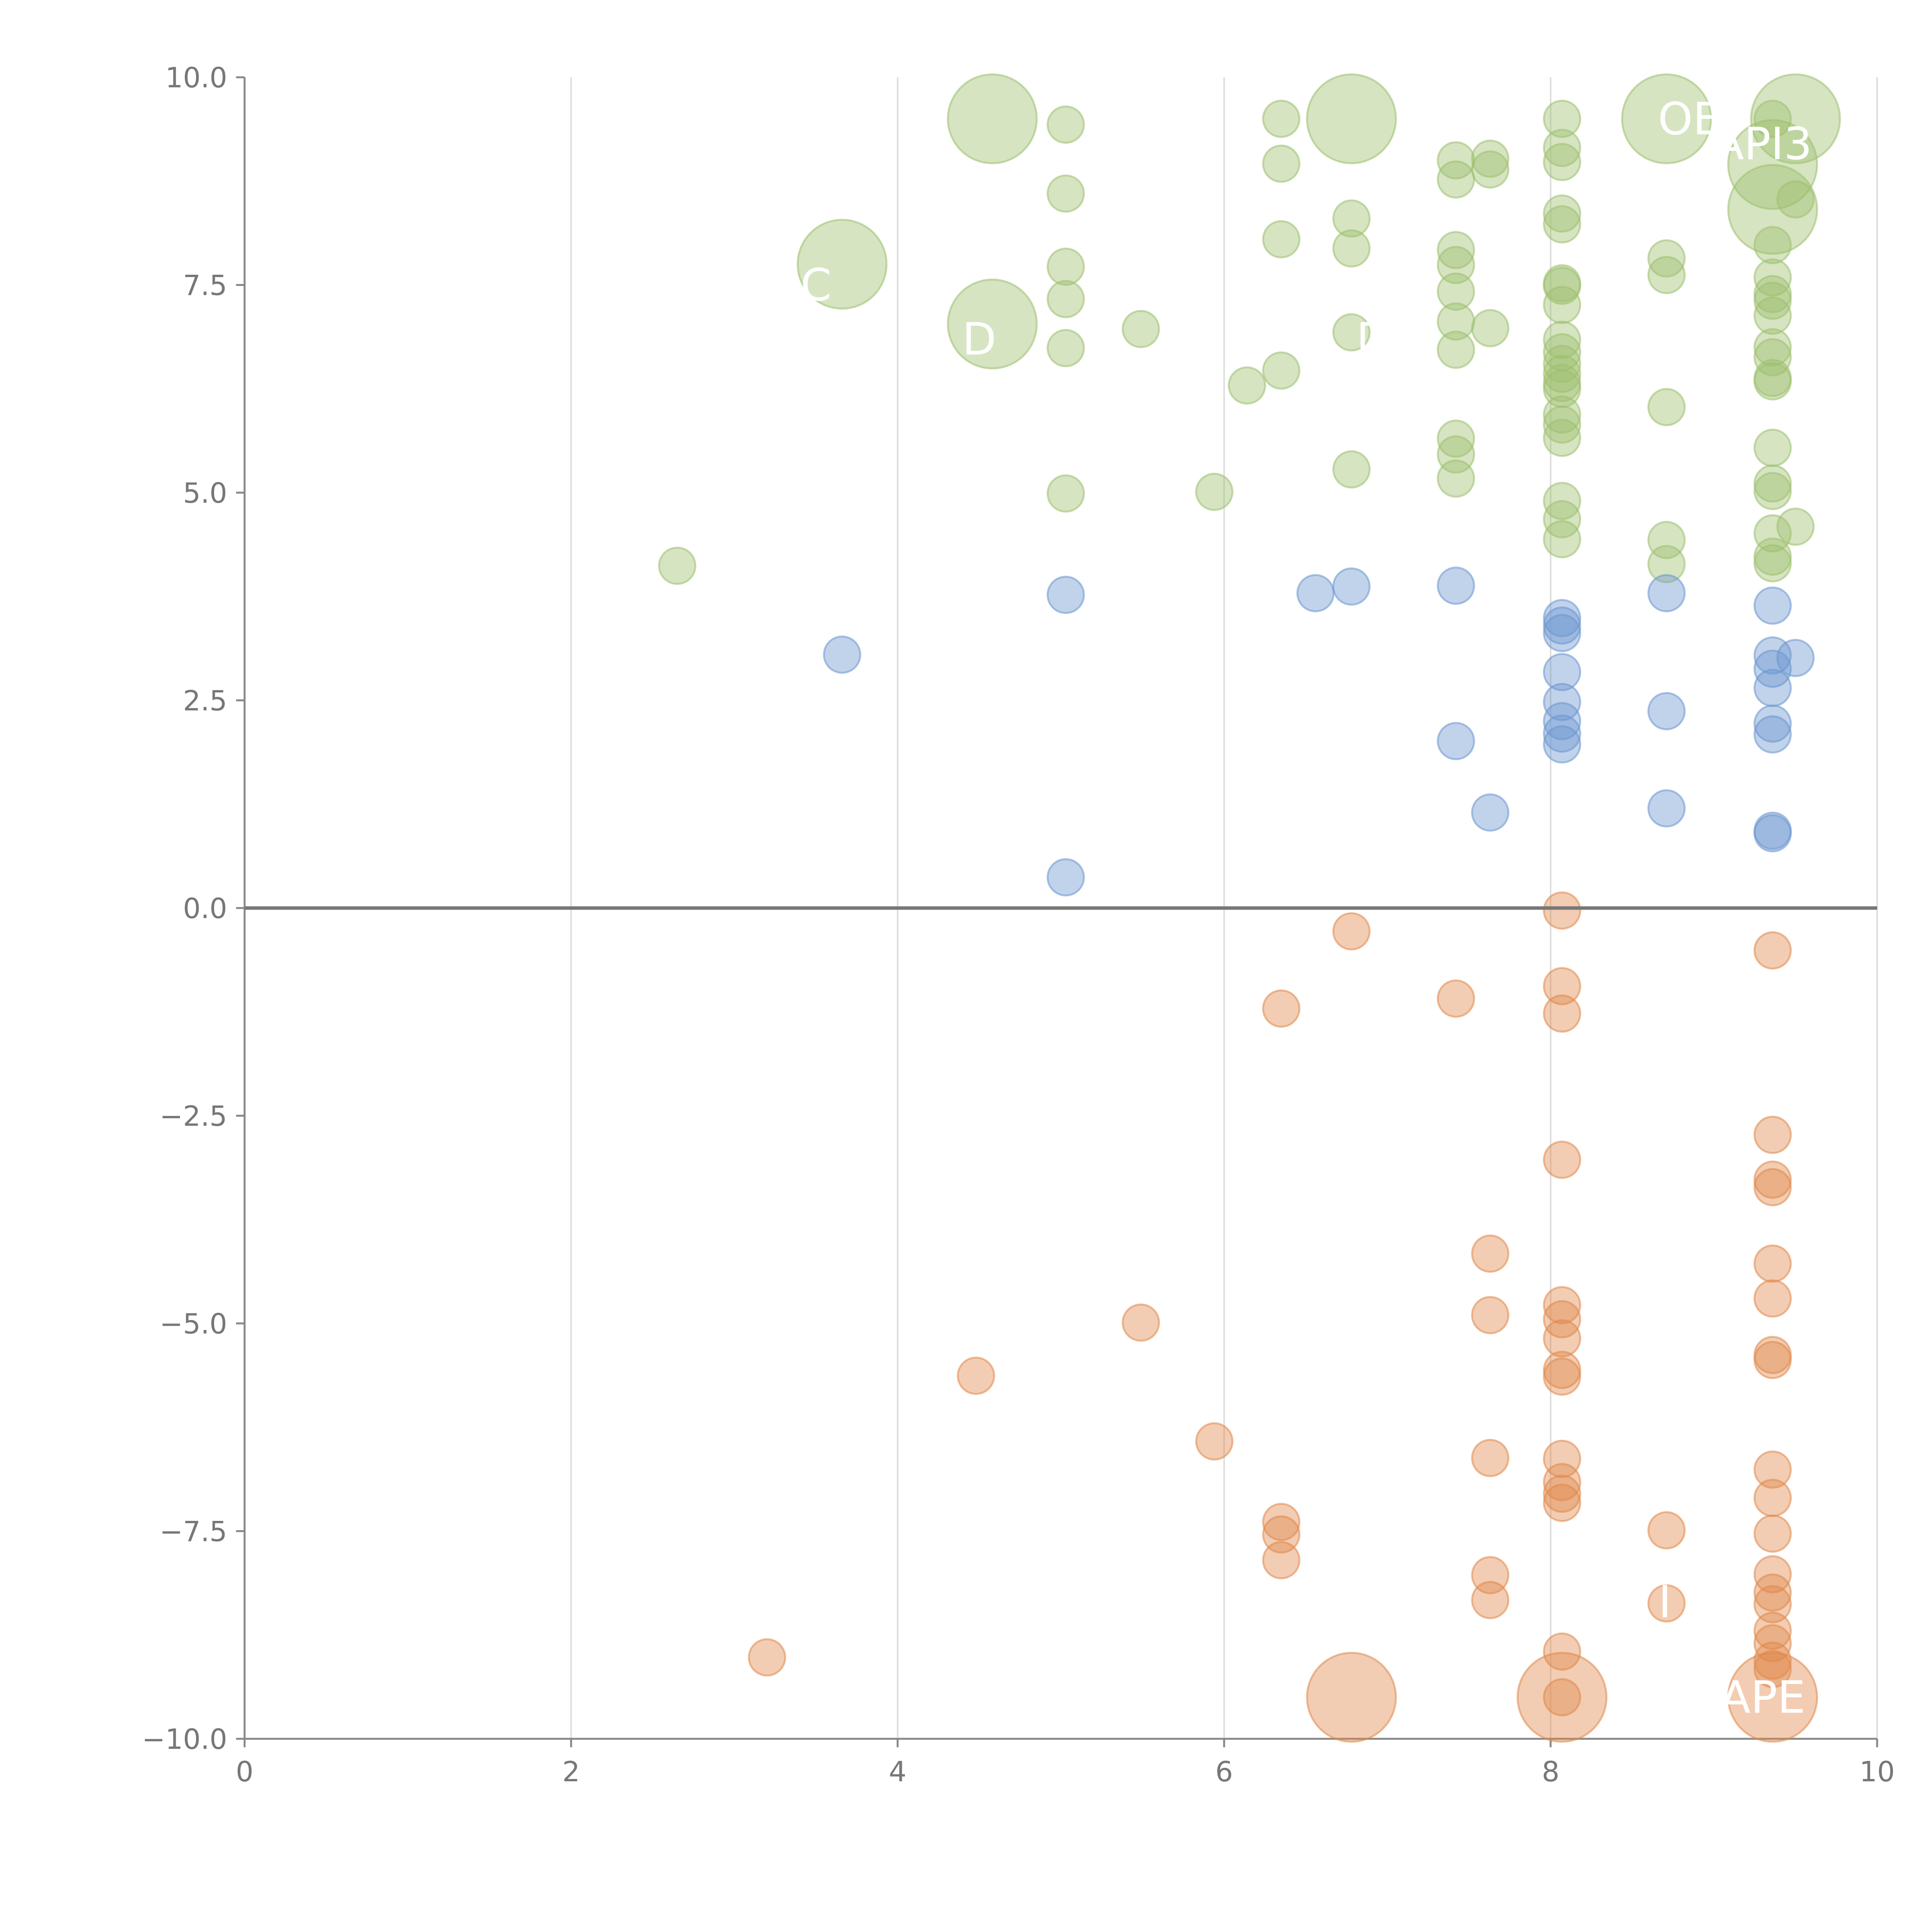  Describe the element at coordinates (1551, 1771) in the screenshot. I see `x-tick-label: 8` at that location.